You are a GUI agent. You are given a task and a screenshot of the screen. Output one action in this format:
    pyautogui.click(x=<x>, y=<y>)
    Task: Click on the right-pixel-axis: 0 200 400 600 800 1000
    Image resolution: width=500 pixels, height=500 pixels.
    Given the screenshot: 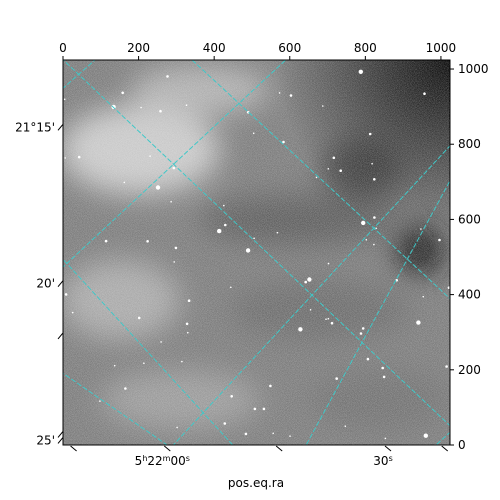 What is the action you would take?
    pyautogui.click(x=469, y=257)
    